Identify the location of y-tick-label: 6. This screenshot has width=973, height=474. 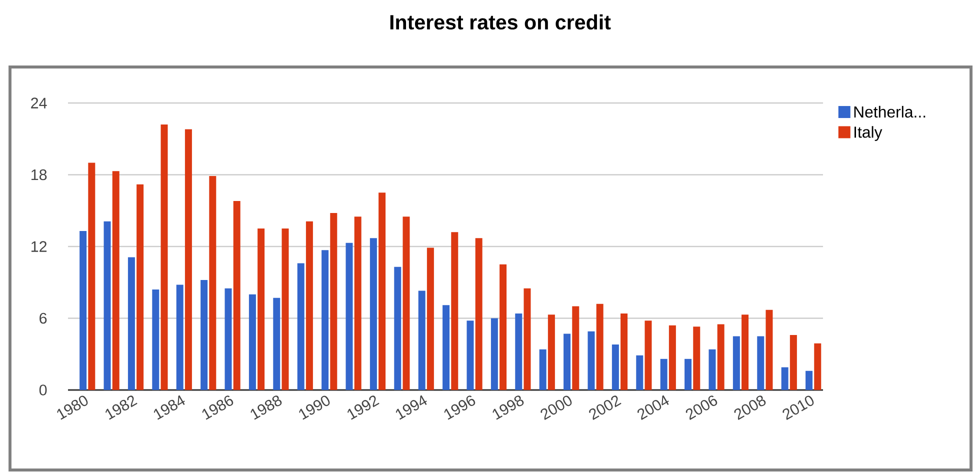
(43, 318).